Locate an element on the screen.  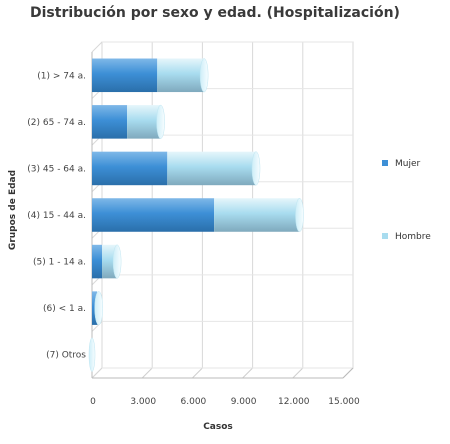
y-axis-title: Grupos de Edad is located at coordinates (13, 210).